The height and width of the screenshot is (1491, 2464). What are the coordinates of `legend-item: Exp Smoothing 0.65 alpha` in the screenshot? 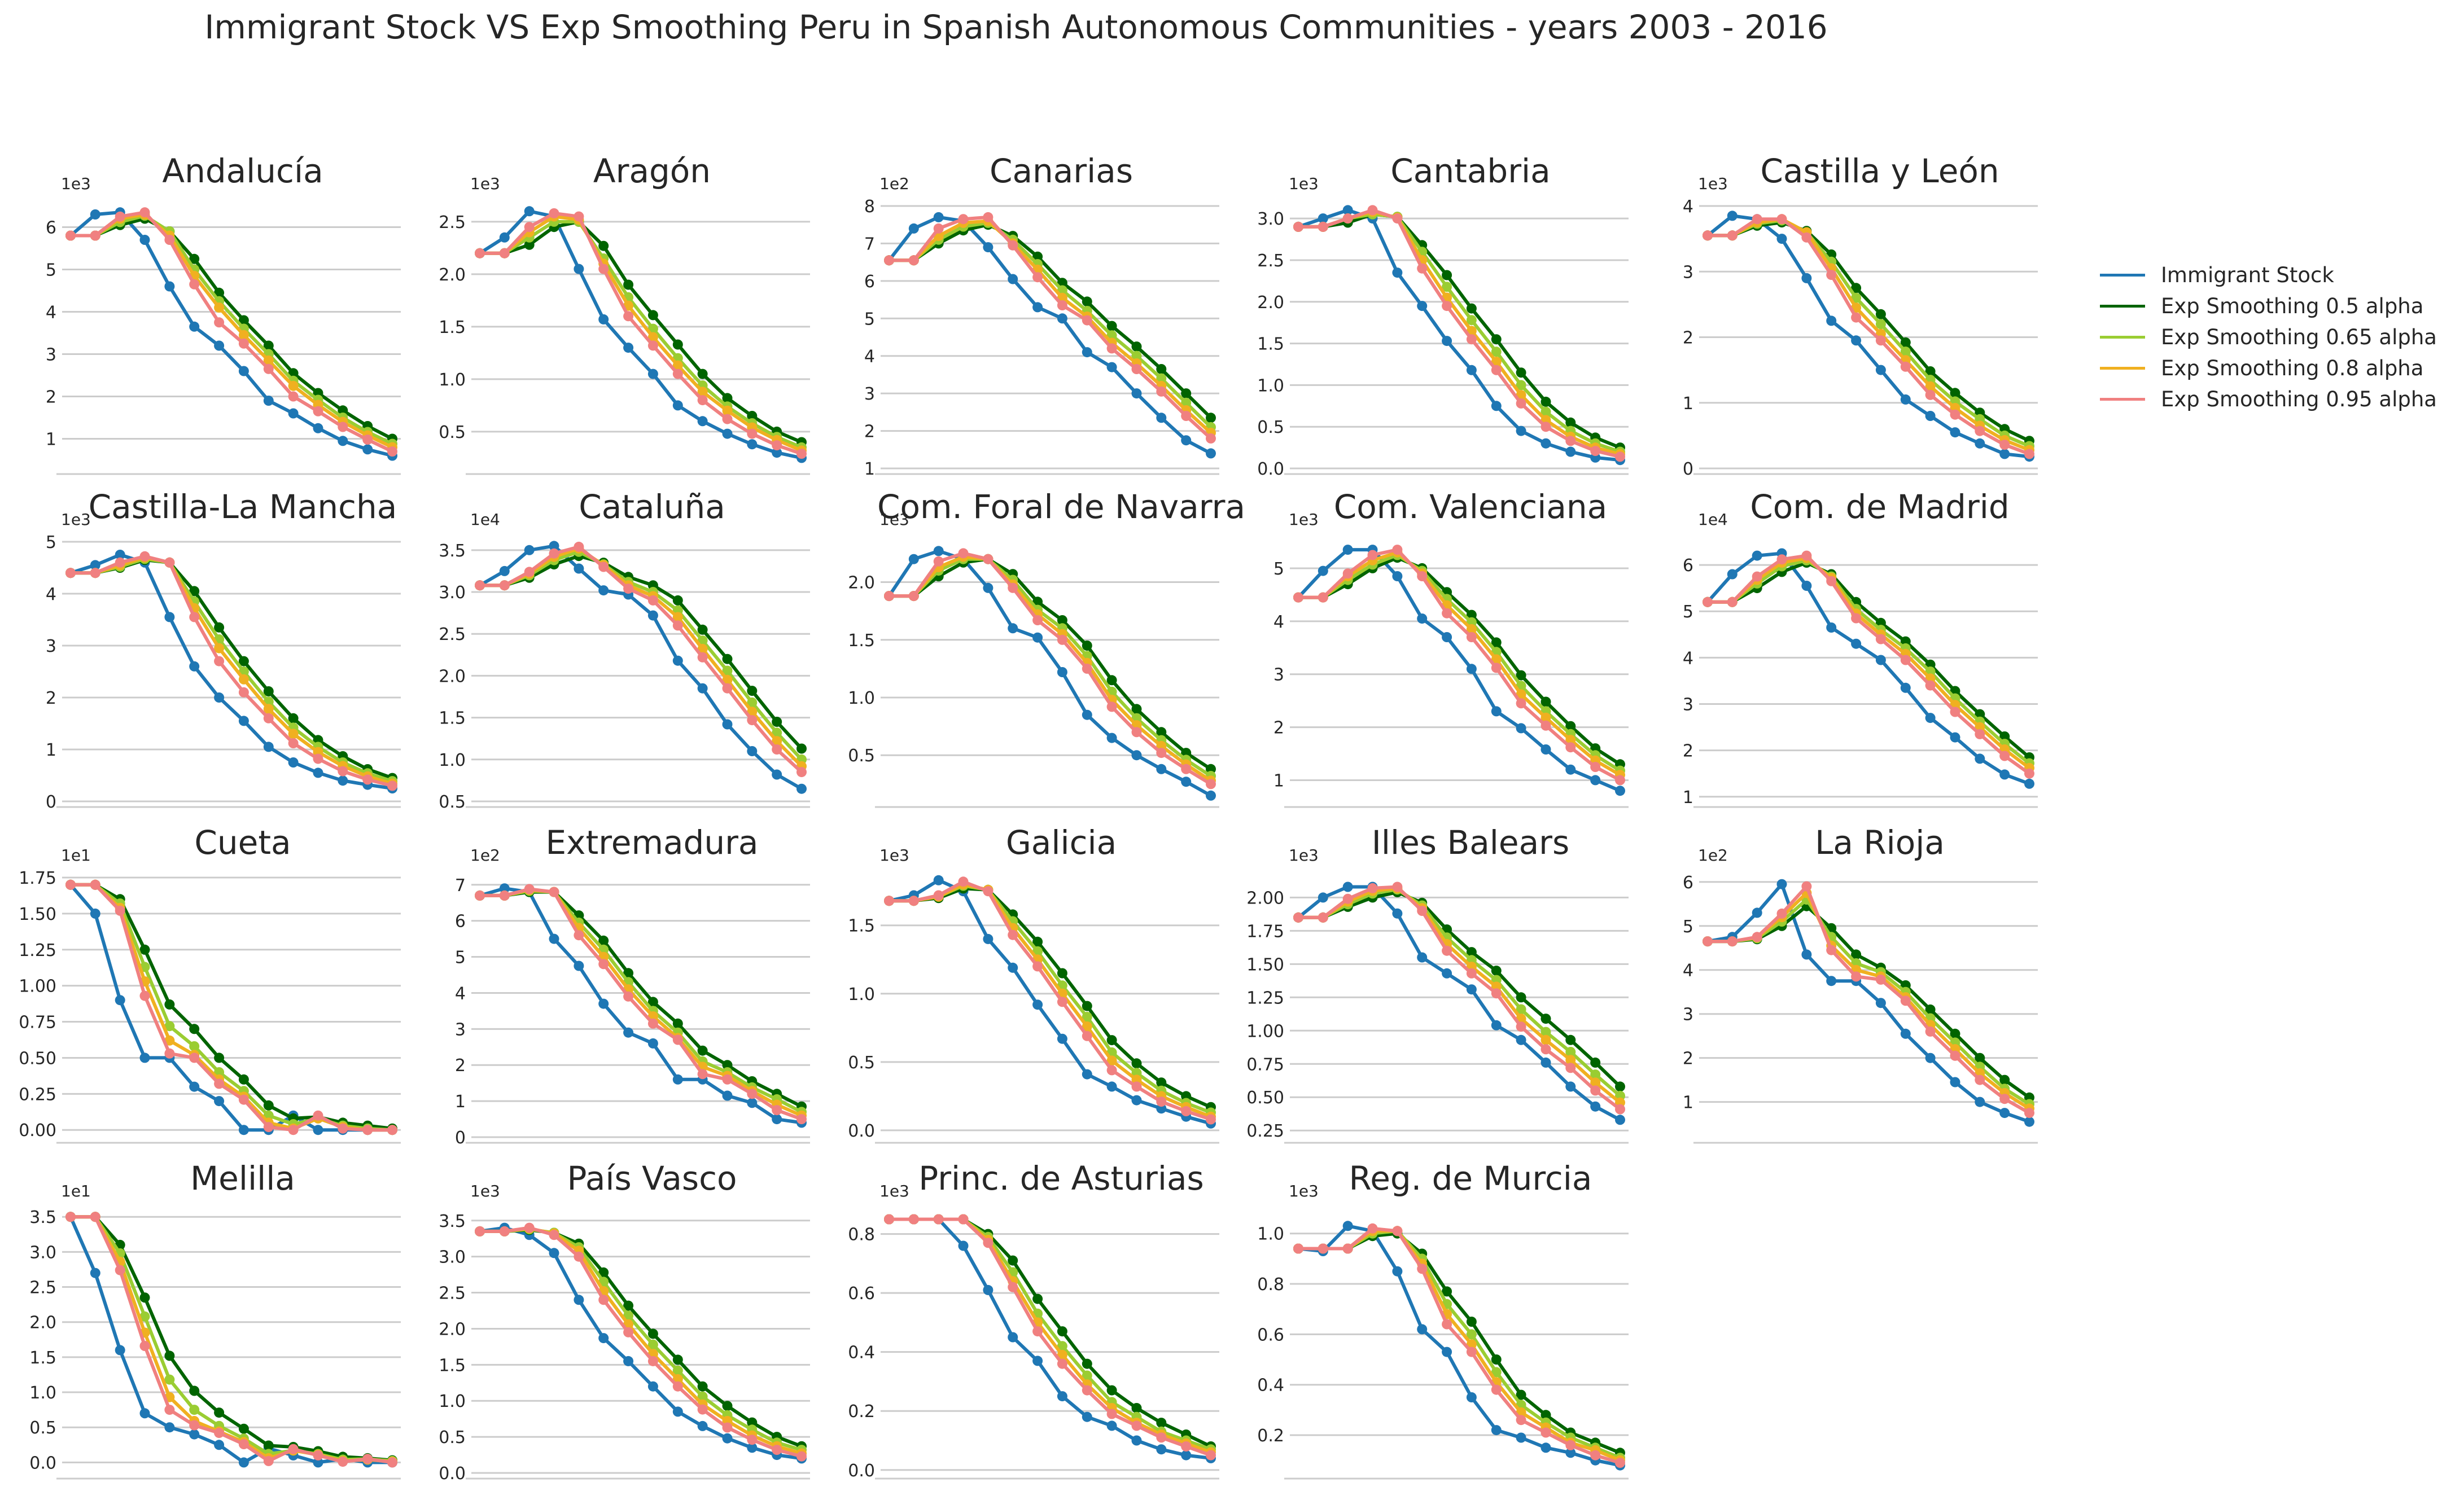 It's located at (2268, 337).